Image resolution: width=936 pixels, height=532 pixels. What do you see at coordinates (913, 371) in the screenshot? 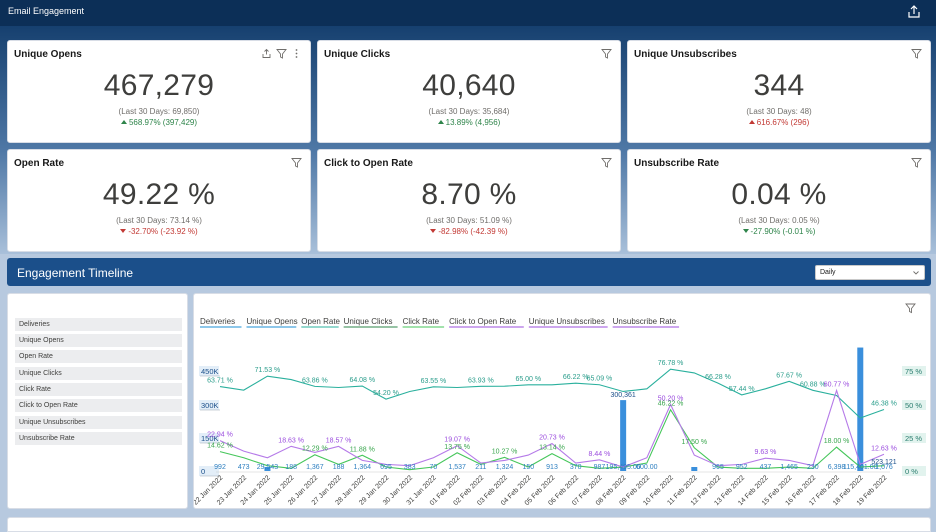
I see `right-axis-tick: 75 %` at bounding box center [913, 371].